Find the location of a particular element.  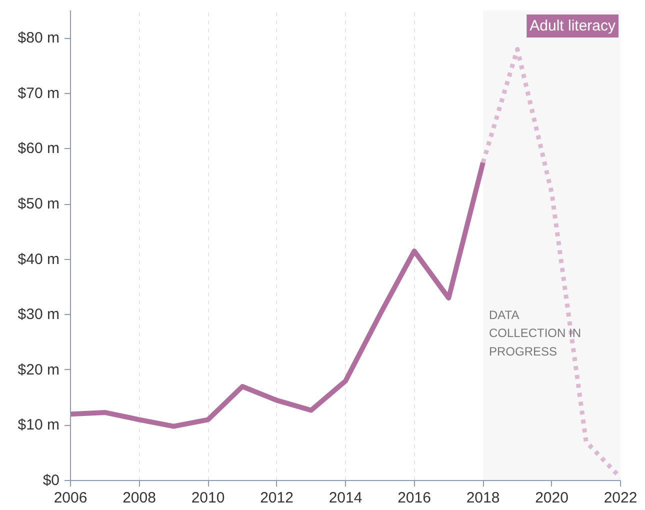

y-tick-label: $80 m is located at coordinates (39, 38).